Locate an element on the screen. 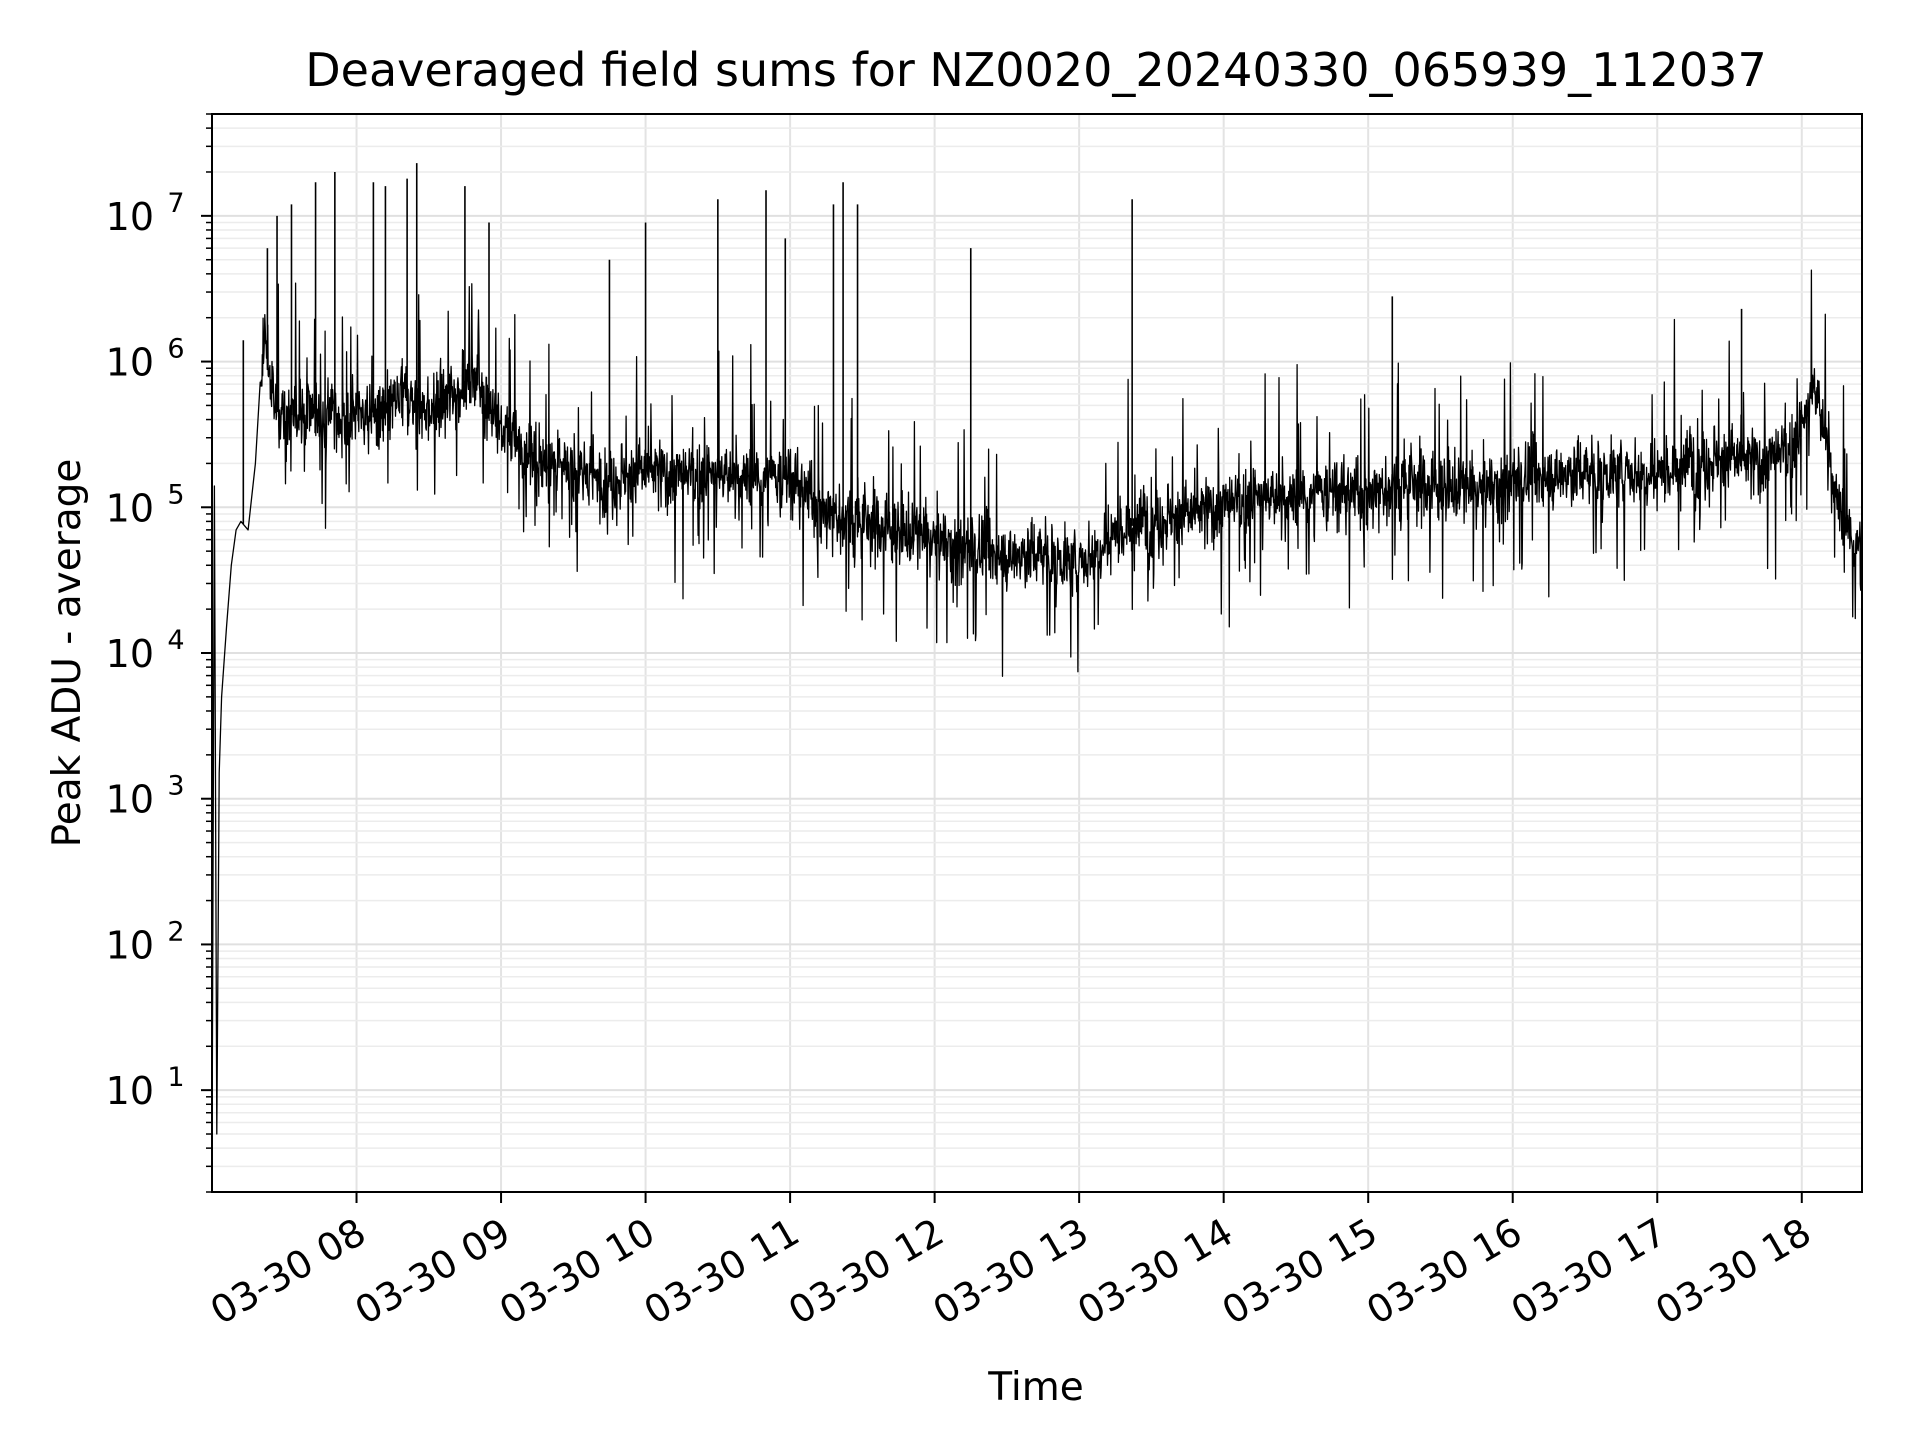  y-tick-exponent: 2 is located at coordinates (175, 931).